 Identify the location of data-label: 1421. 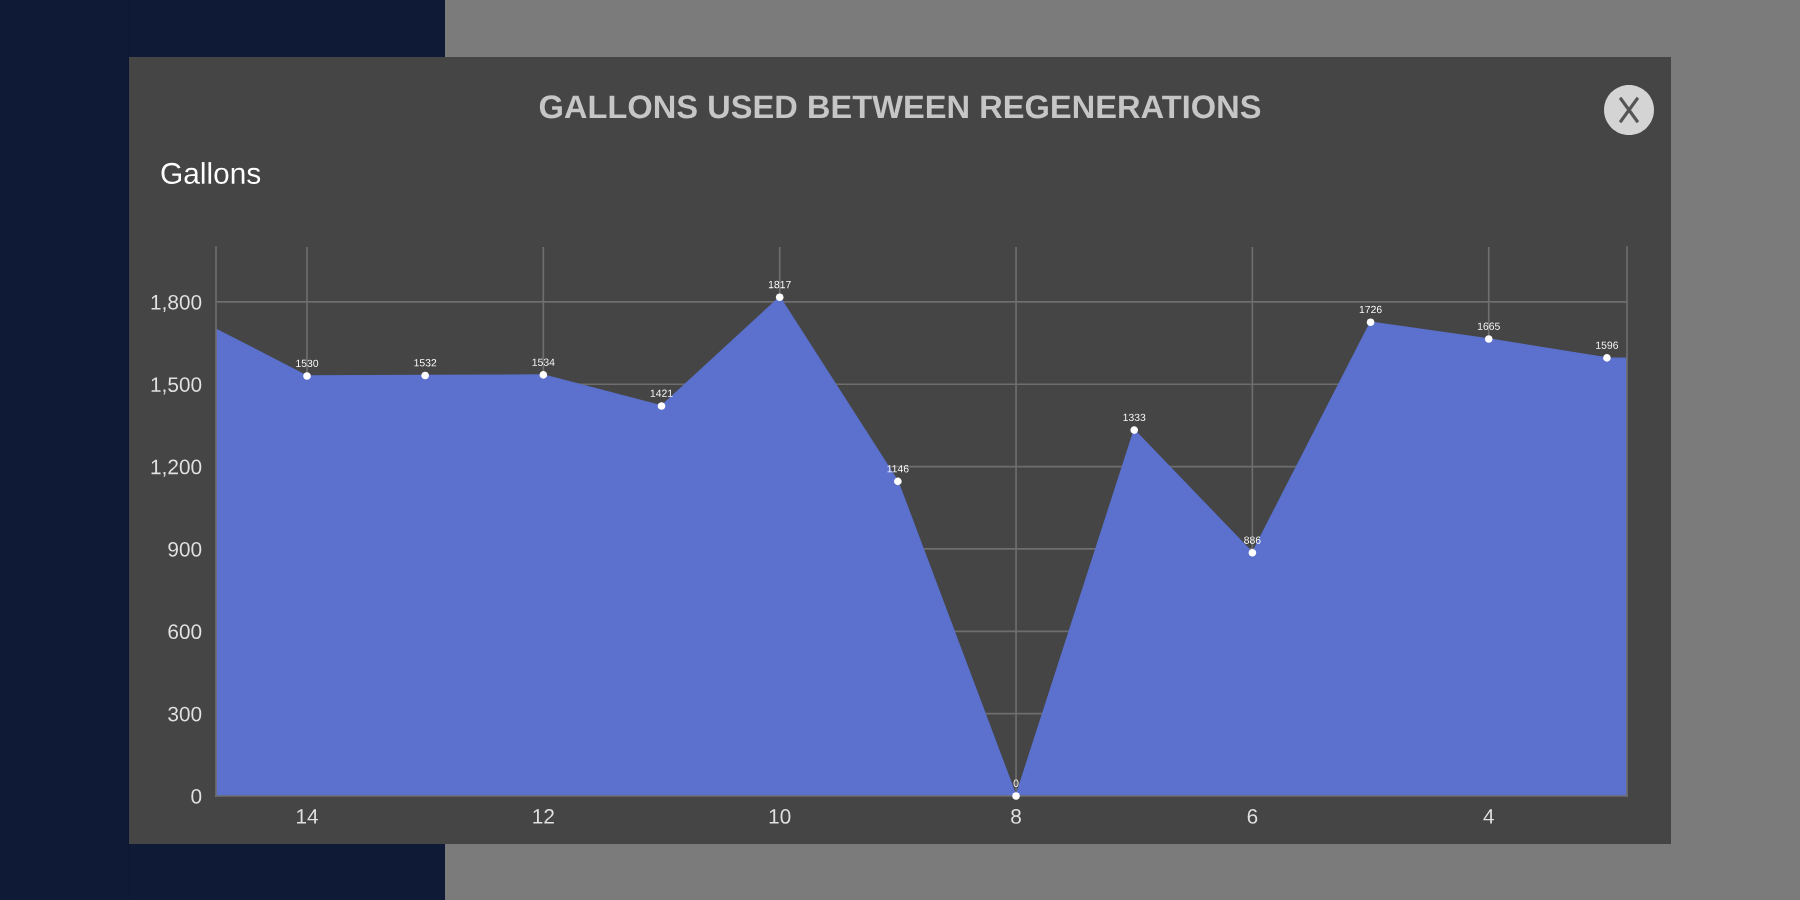
(661, 393).